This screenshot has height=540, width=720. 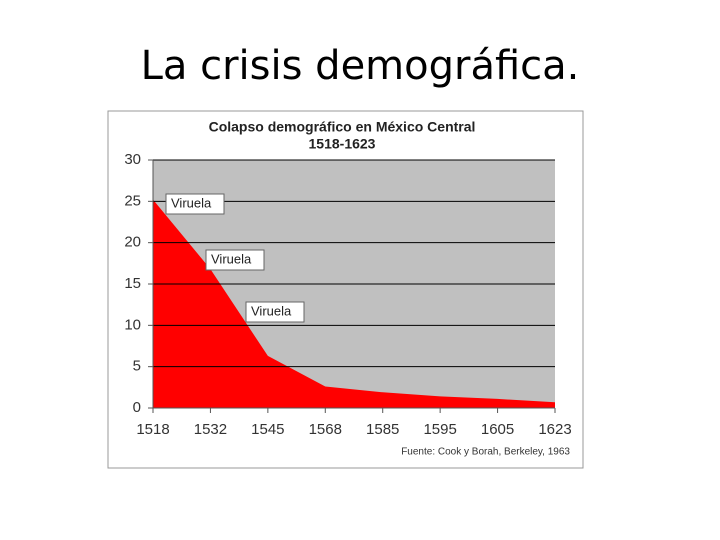 What do you see at coordinates (267, 429) in the screenshot?
I see `x-tick-label: 1545` at bounding box center [267, 429].